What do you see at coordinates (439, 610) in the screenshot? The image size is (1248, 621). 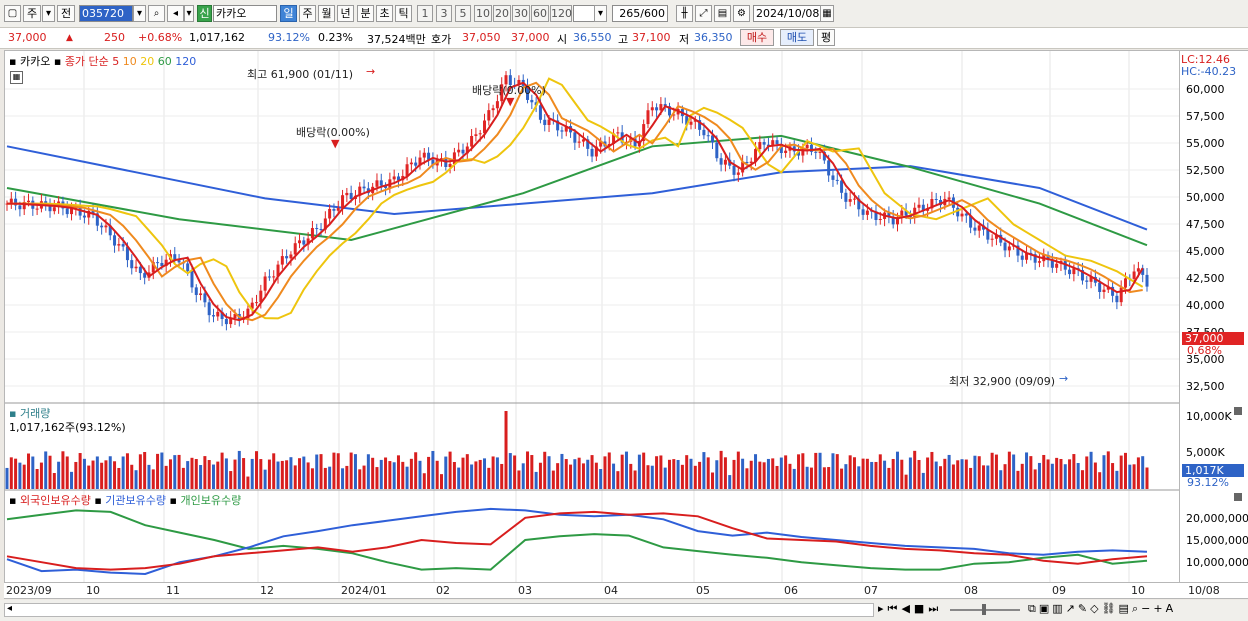 I see `horizontal-scrollbar: ◂` at bounding box center [439, 610].